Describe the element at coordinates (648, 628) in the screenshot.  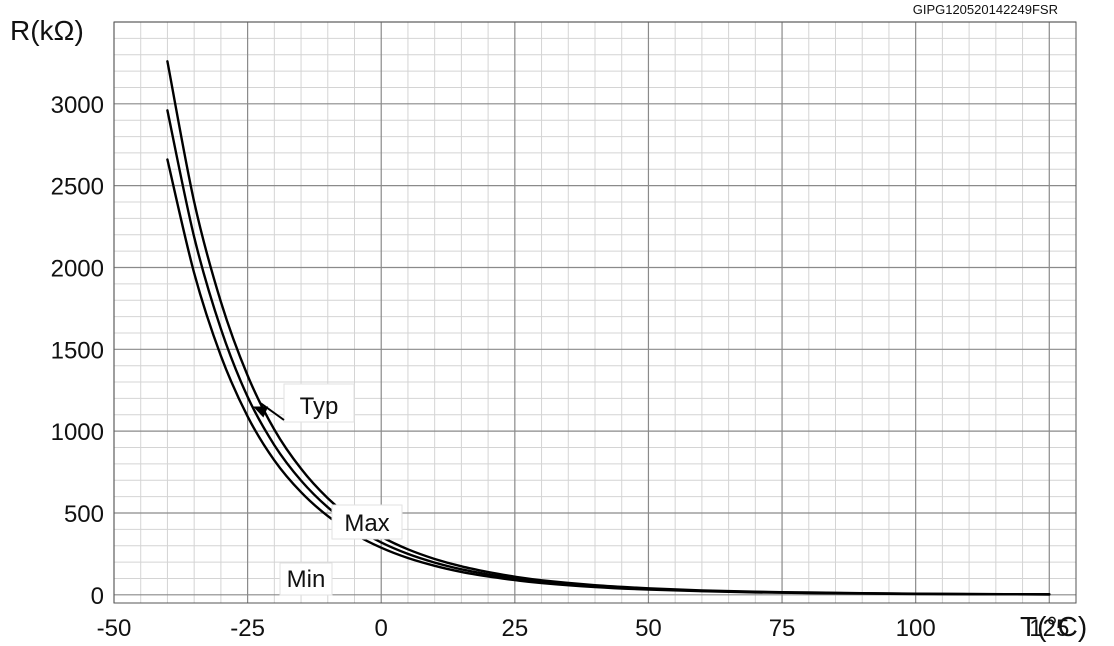
I see `x-tick-label: 50` at that location.